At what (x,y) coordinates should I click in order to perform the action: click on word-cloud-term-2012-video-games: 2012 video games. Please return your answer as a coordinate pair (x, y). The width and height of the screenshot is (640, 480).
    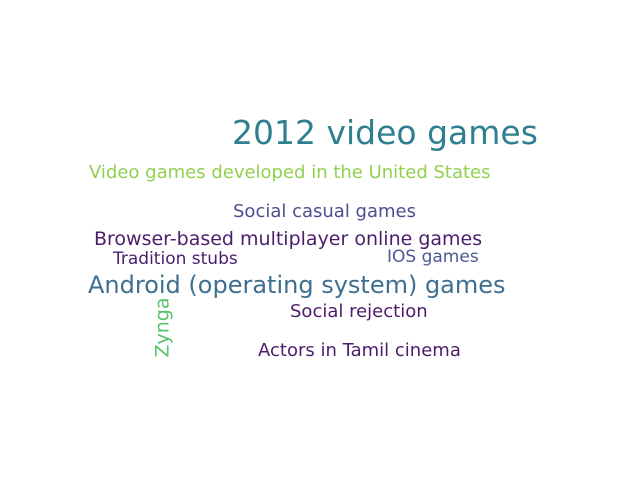
    Looking at the image, I should click on (385, 132).